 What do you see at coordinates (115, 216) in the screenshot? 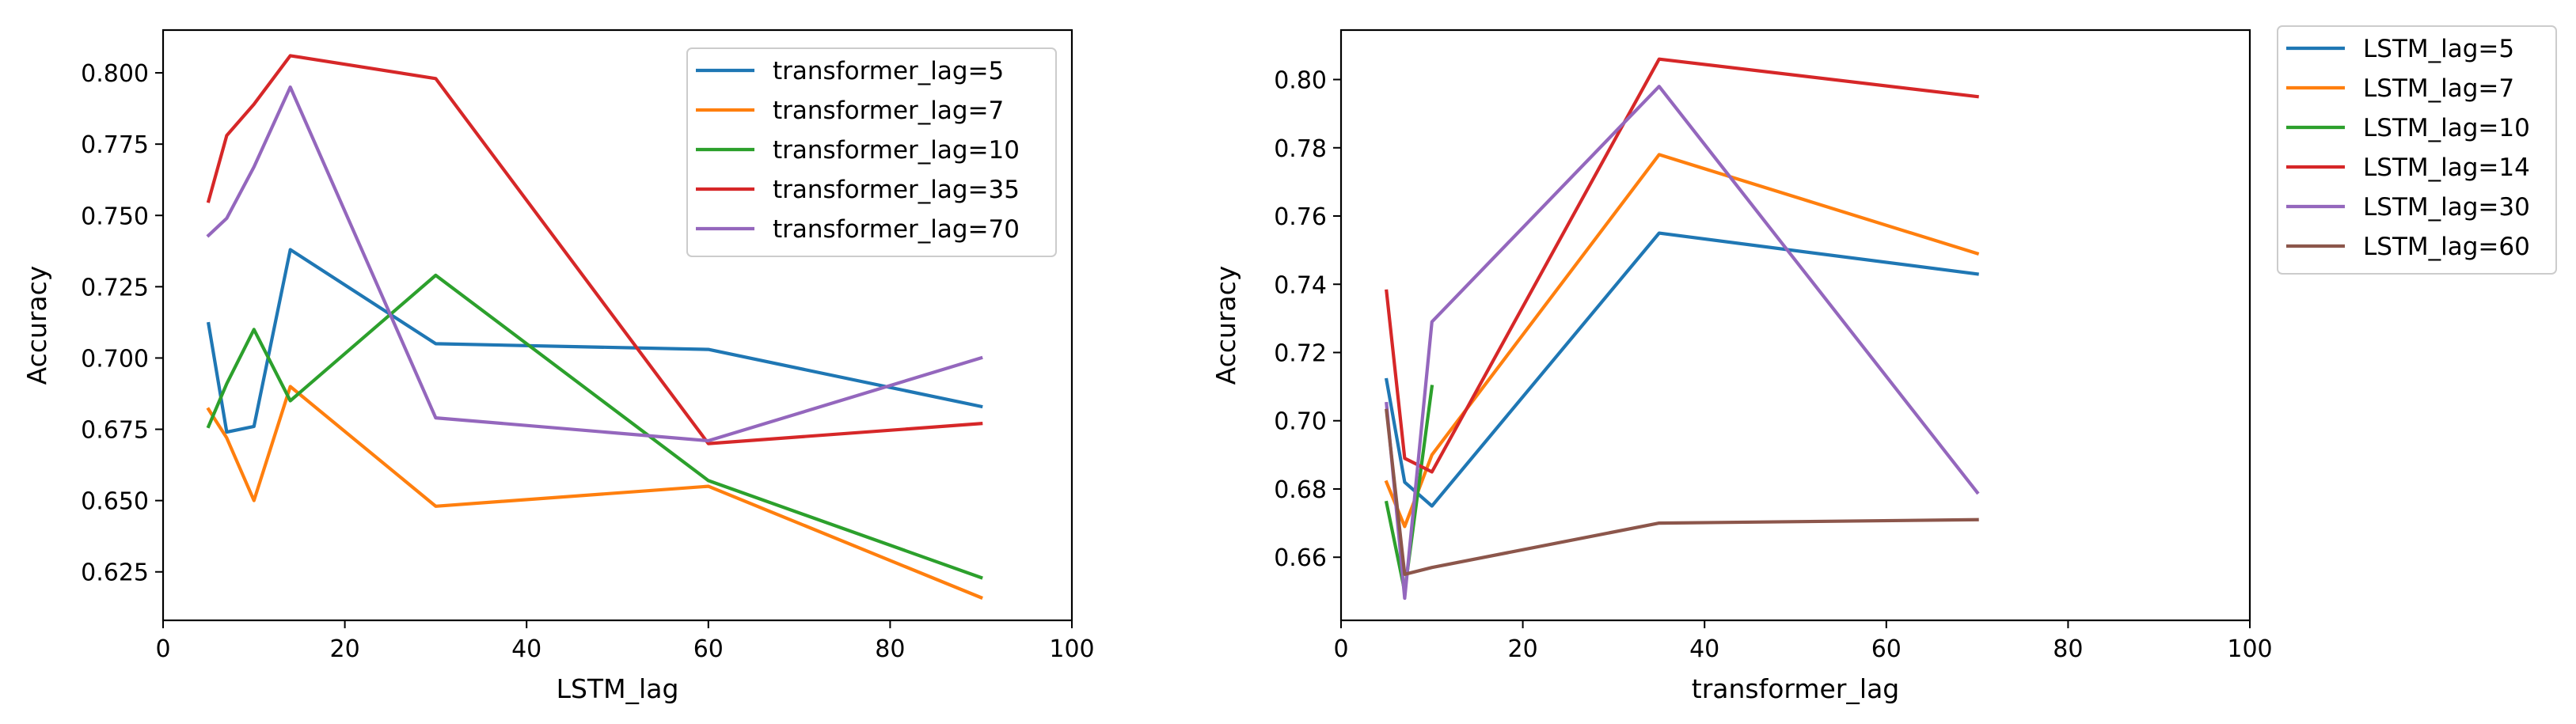
I see `y-tick-label: 0.750` at bounding box center [115, 216].